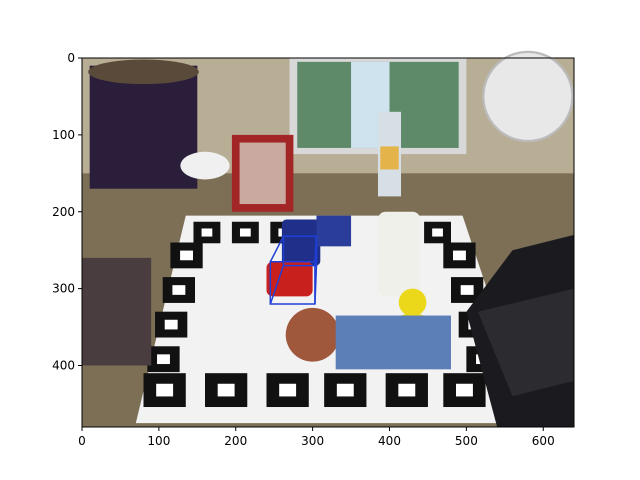 Image resolution: width=640 pixels, height=480 pixels. What do you see at coordinates (235, 441) in the screenshot?
I see `x-tick-label: 200` at bounding box center [235, 441].